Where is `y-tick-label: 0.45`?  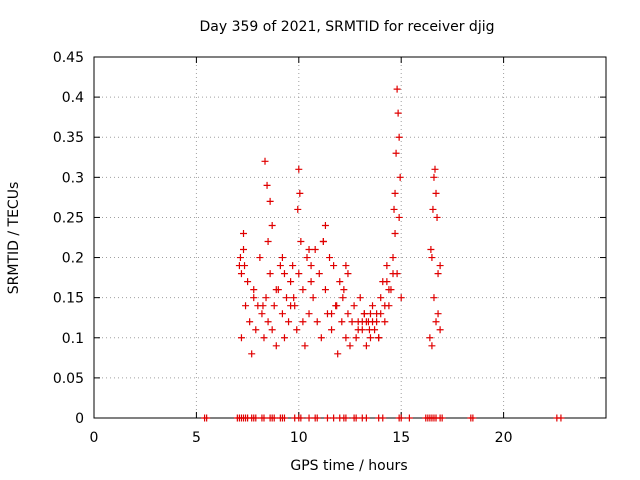
y-tick-label: 0.45 is located at coordinates (68, 58).